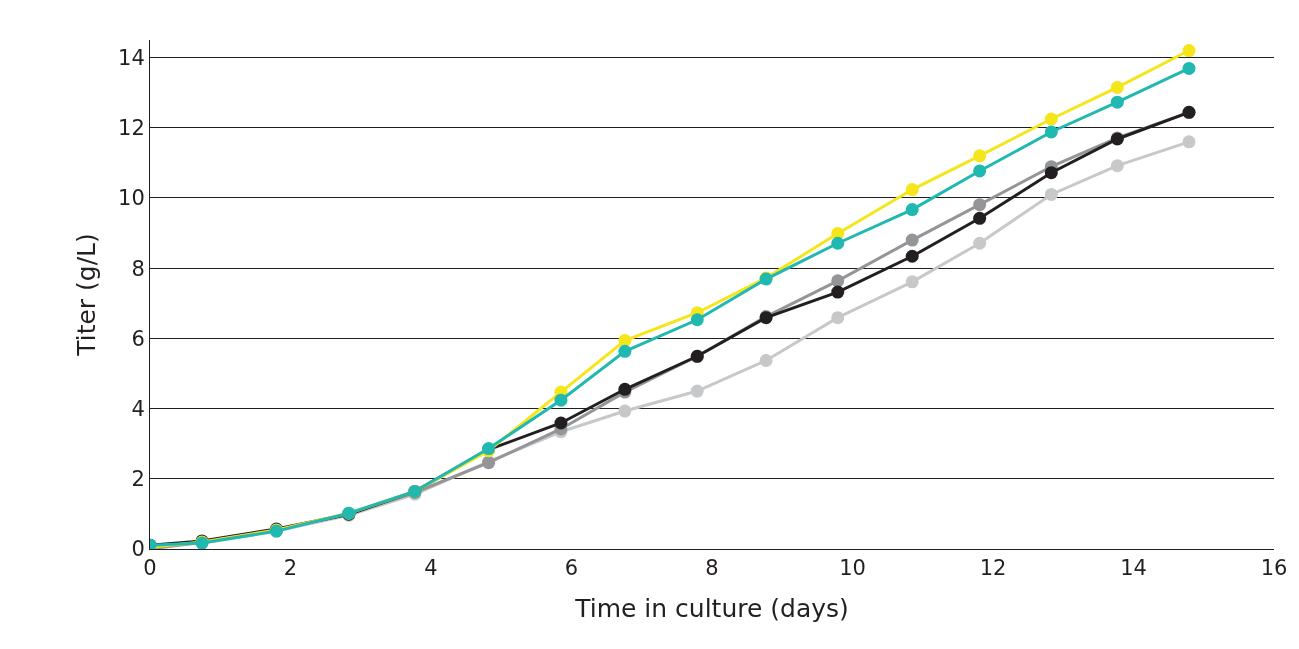 This screenshot has width=1299, height=649. Describe the element at coordinates (993, 568) in the screenshot. I see `x-tick-label: 12` at that location.